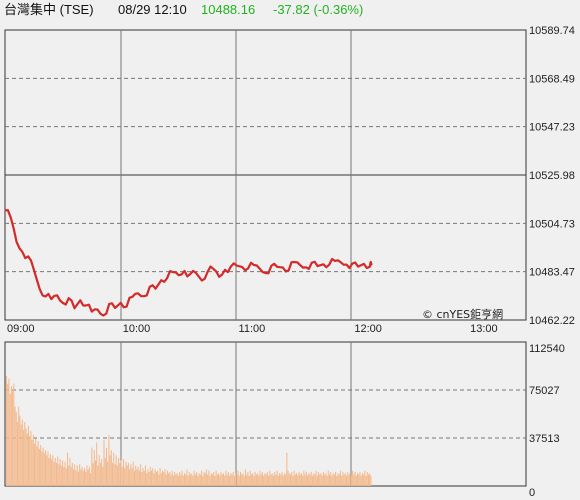 The height and width of the screenshot is (500, 580). Describe the element at coordinates (552, 224) in the screenshot. I see `price-y-tick-label: 10504.73` at that location.